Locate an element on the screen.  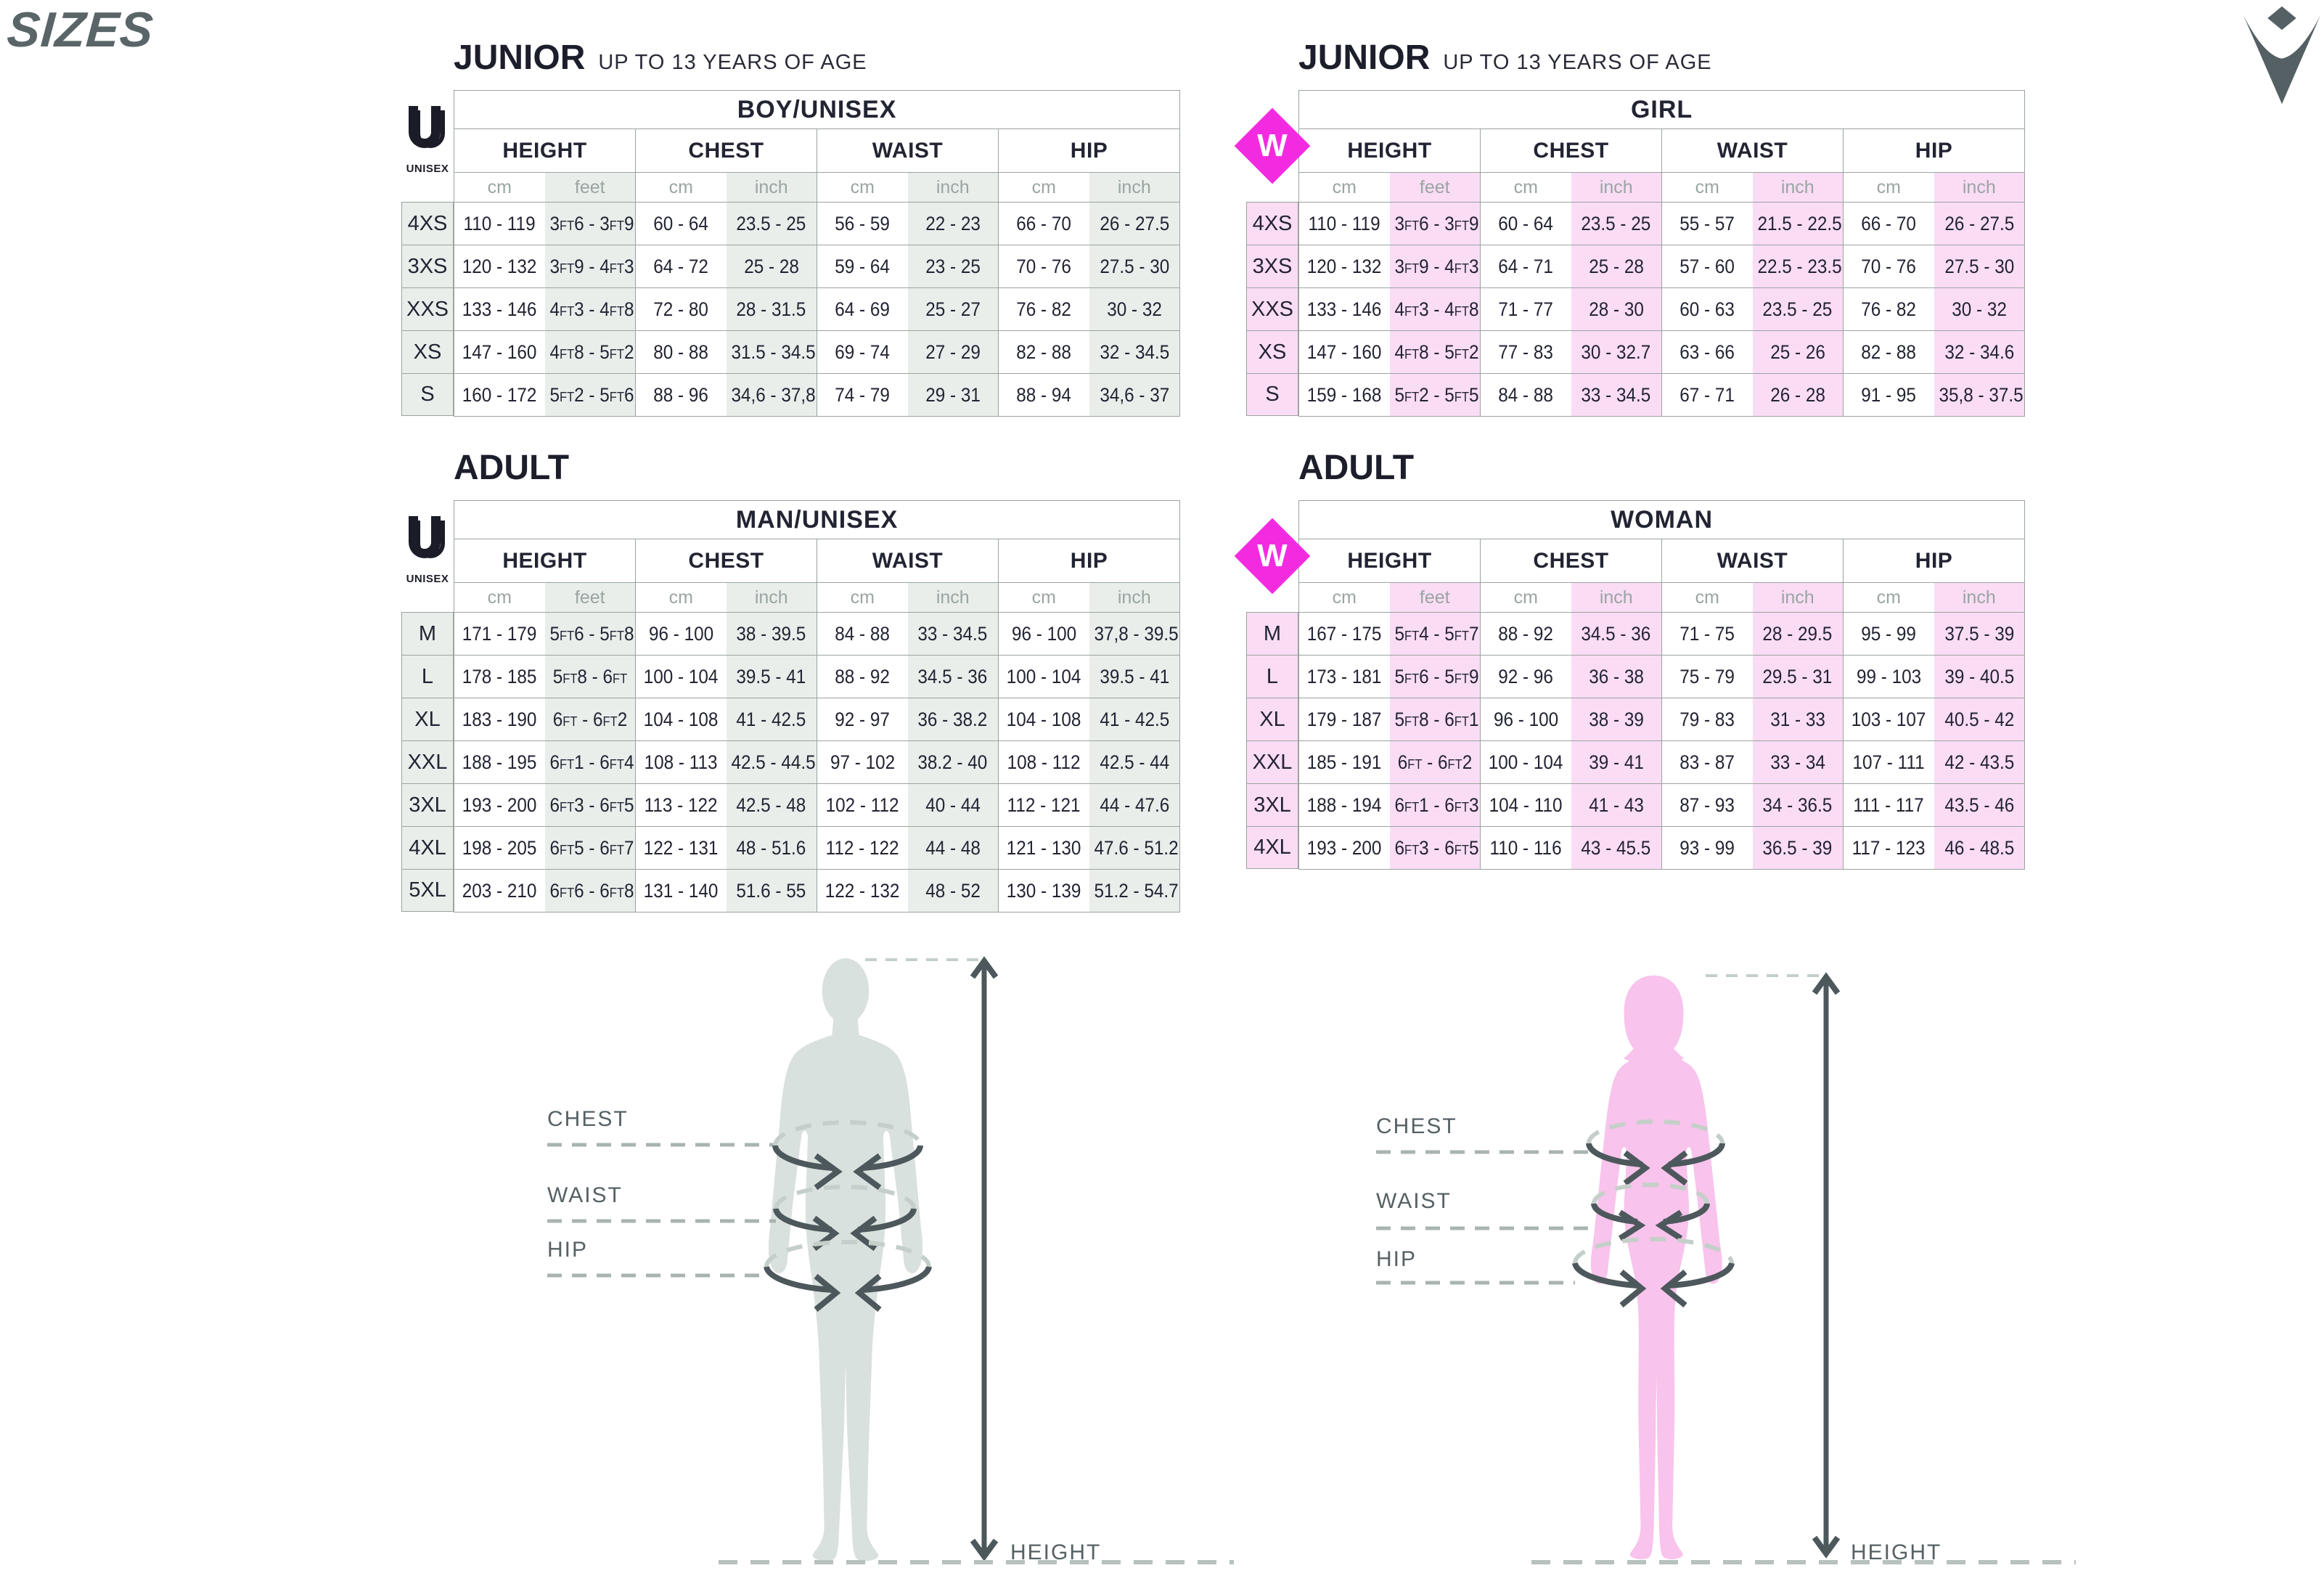
data-cell: 42.5 - 44 is located at coordinates (1135, 762).